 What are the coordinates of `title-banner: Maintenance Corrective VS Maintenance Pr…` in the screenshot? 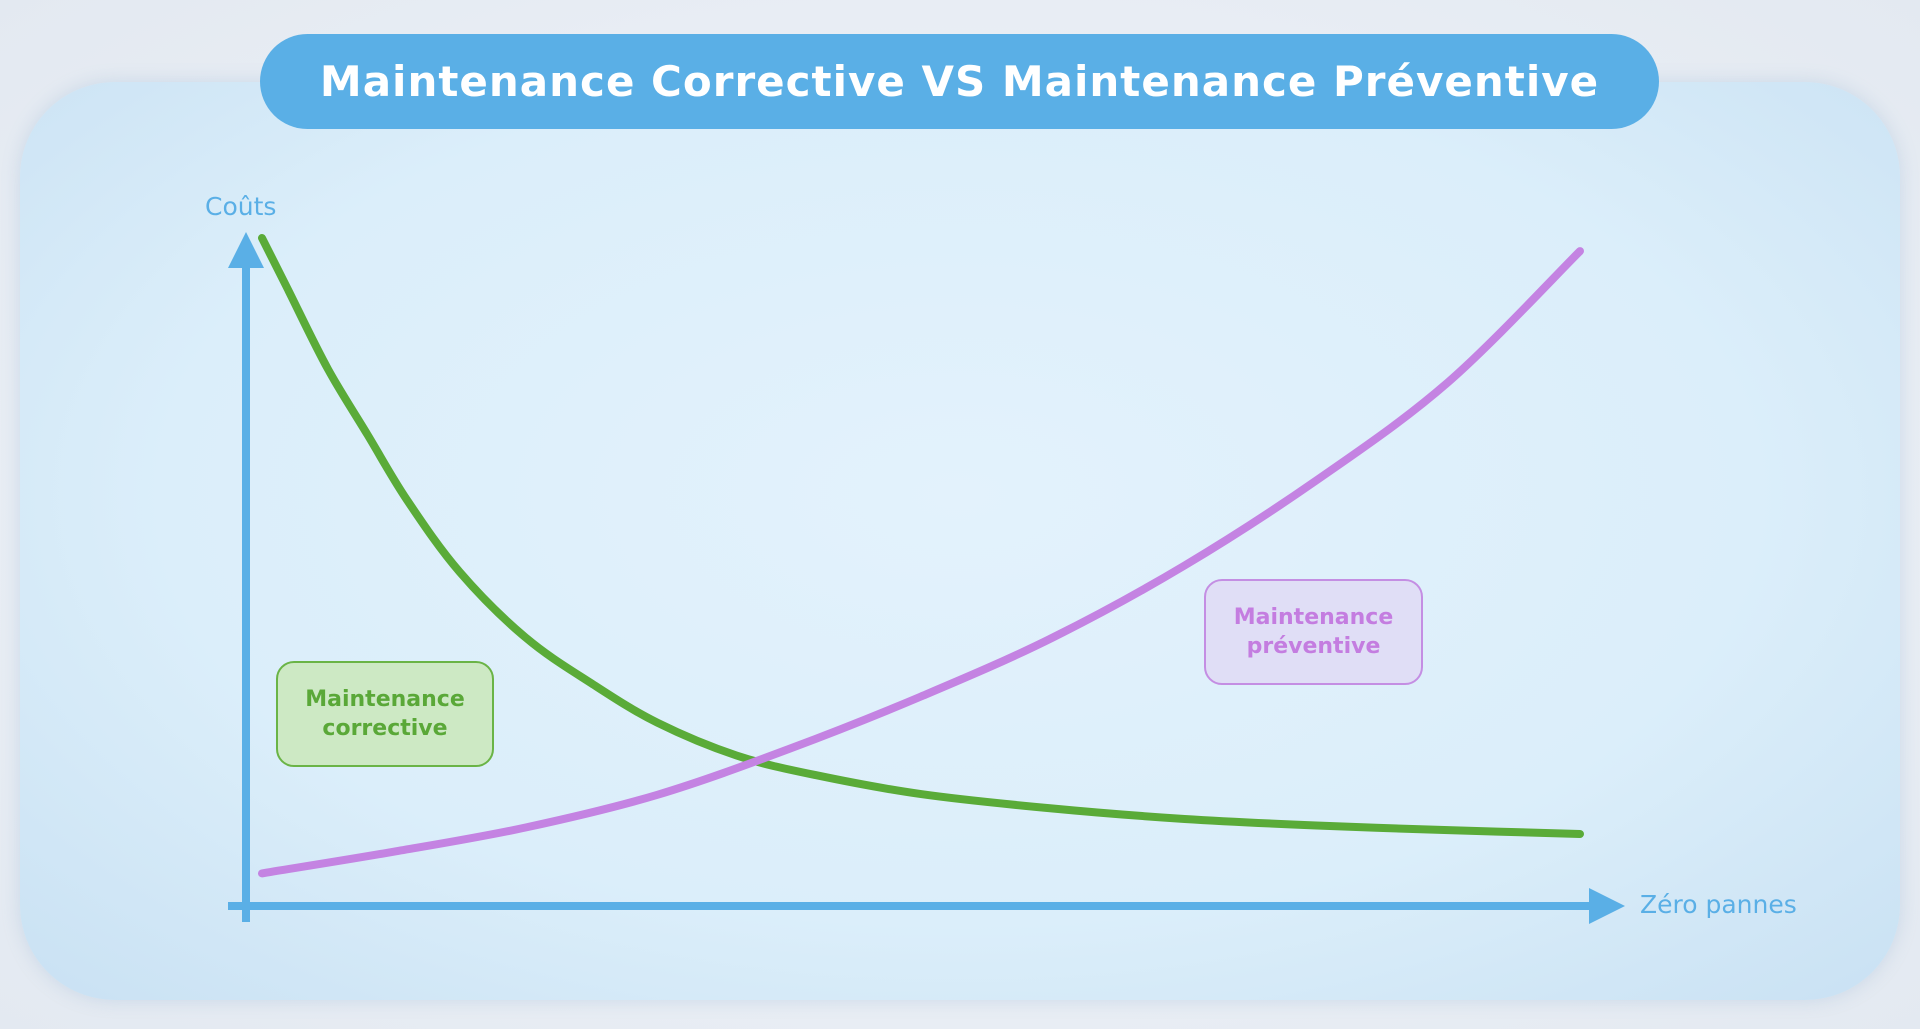 It's located at (959, 81).